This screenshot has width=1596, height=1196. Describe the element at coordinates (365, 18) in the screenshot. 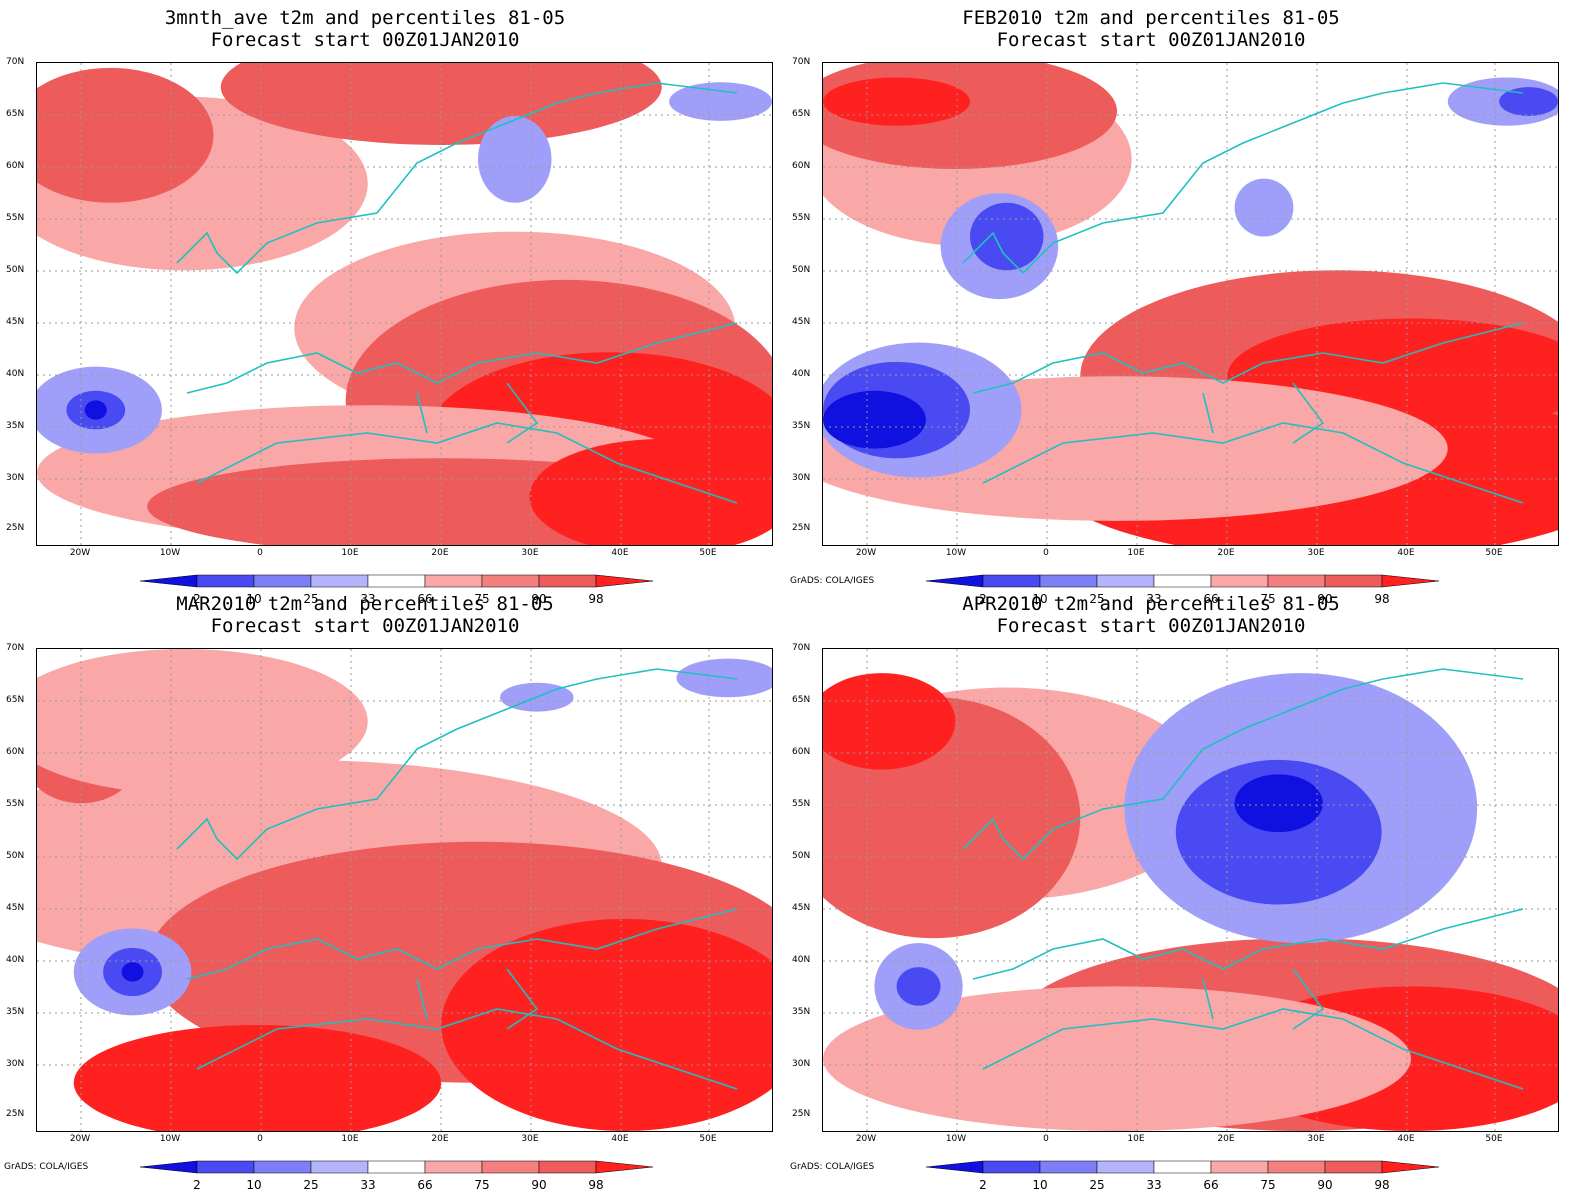

I see `panel-title-line1: 3mnth_ave t2m and percentiles 81-05` at that location.